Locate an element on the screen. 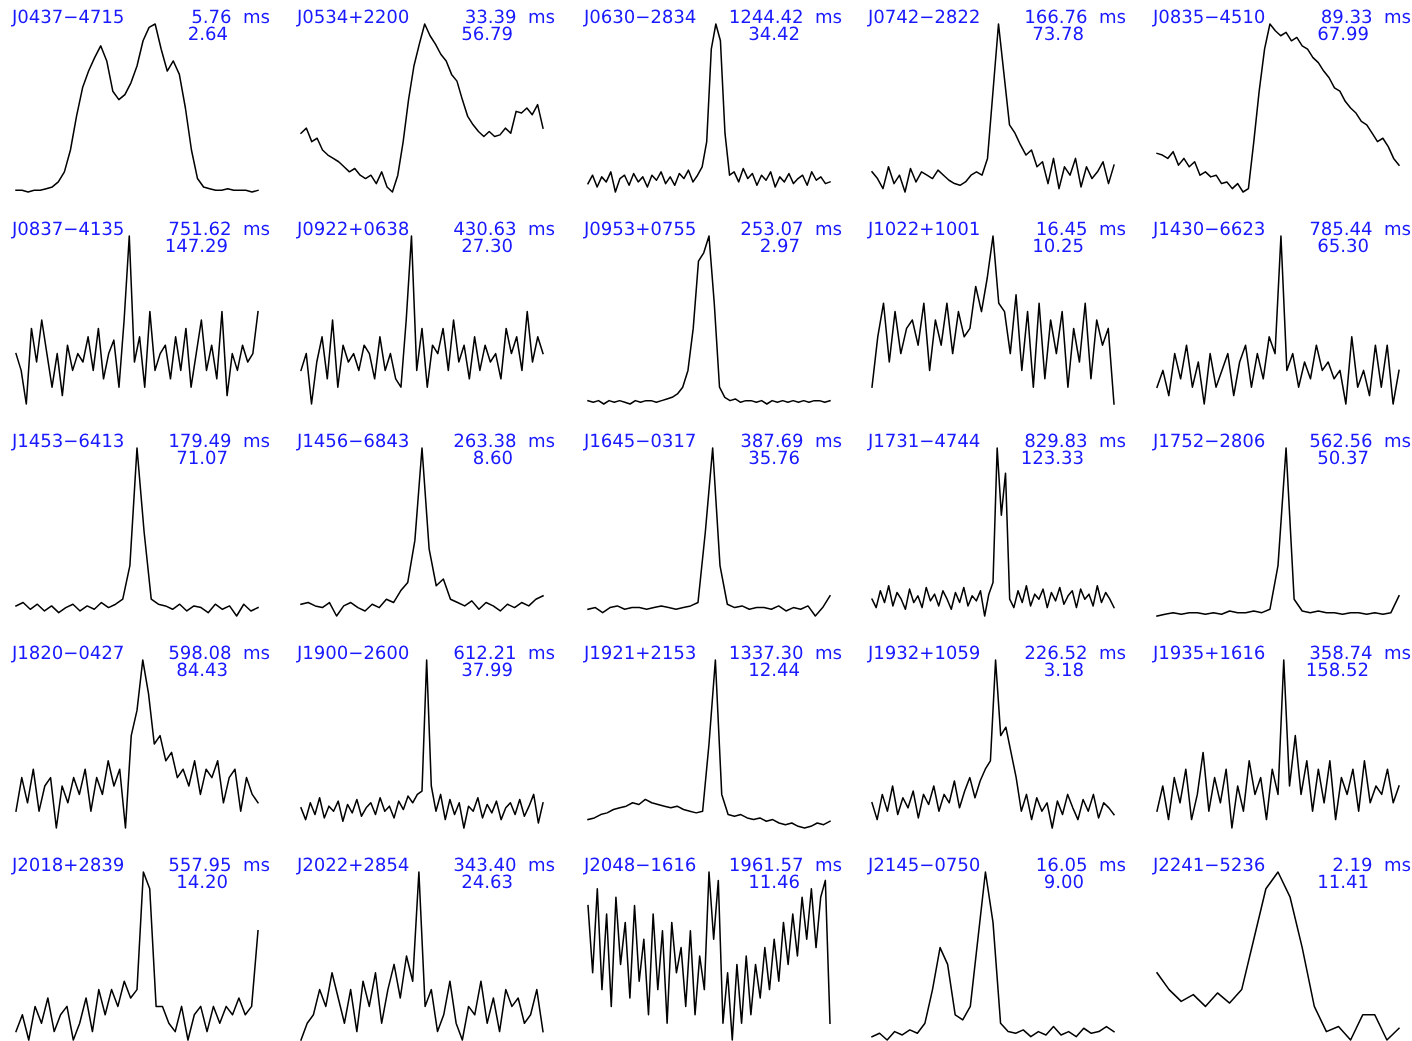 Image resolution: width=1412 pixels, height=1041 pixels. text: 263.38 ms is located at coordinates (504, 440).